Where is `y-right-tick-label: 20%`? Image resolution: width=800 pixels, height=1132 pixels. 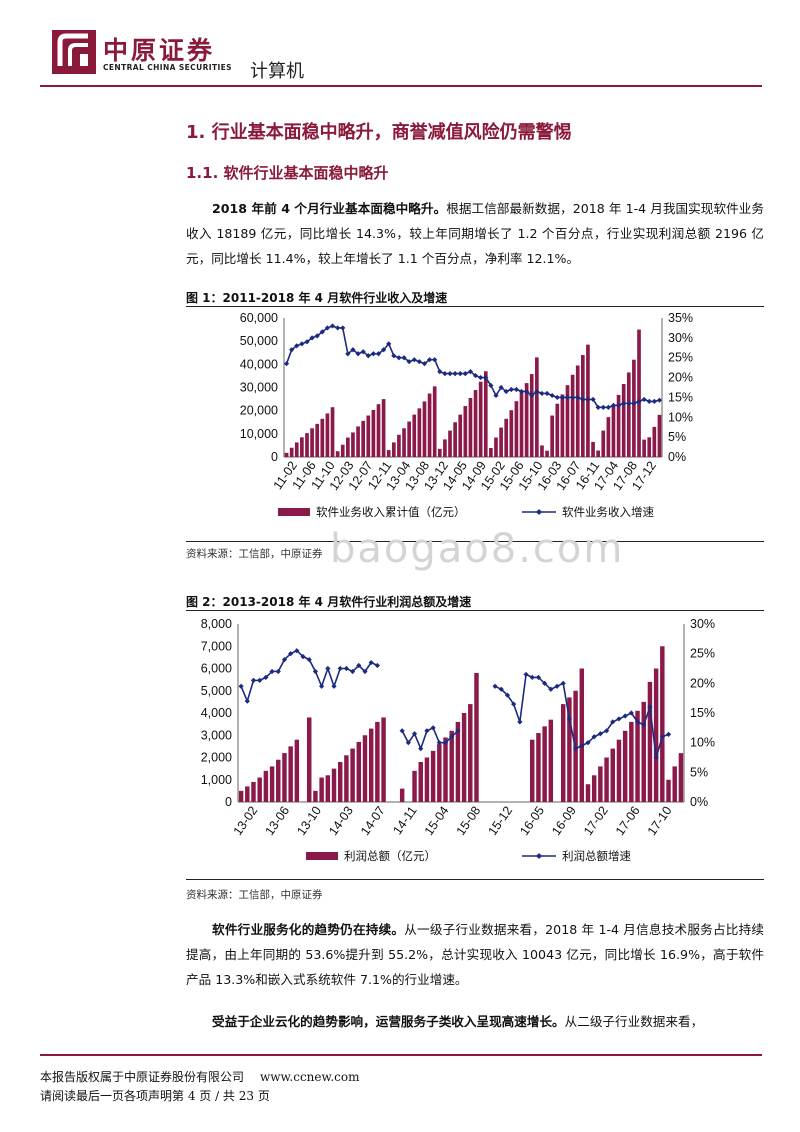 y-right-tick-label: 20% is located at coordinates (680, 378).